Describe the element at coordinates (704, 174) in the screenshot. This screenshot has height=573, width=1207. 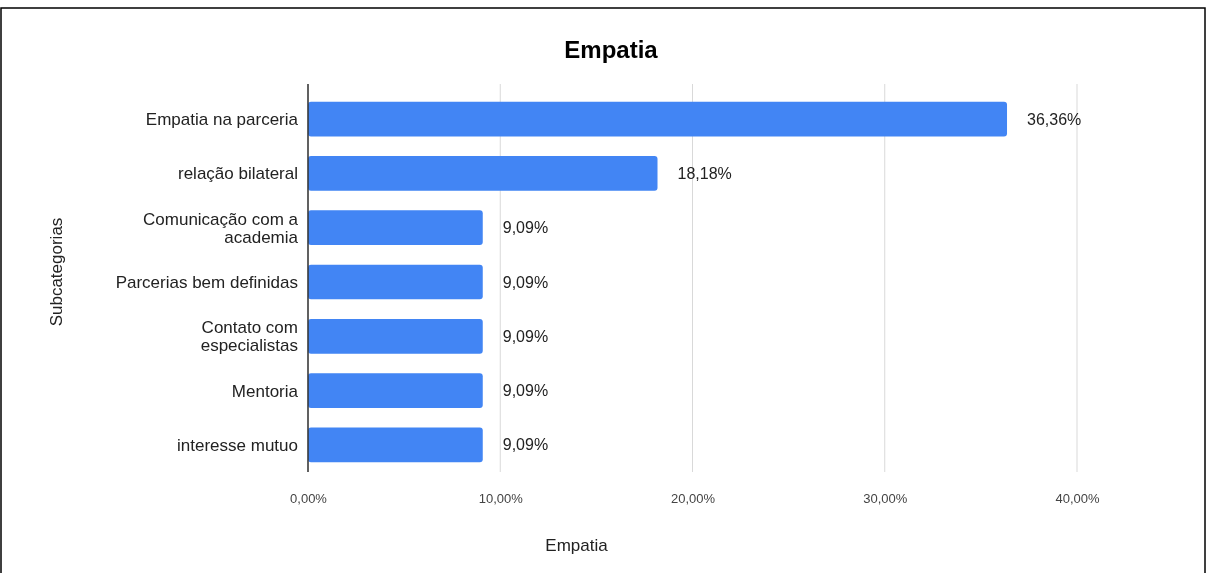
I see `data-label: 18,18%` at that location.